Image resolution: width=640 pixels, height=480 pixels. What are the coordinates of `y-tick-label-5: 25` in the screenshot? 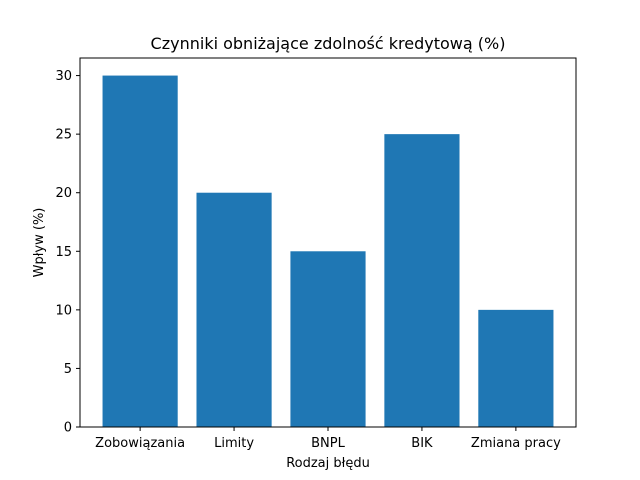 It's located at (63, 135).